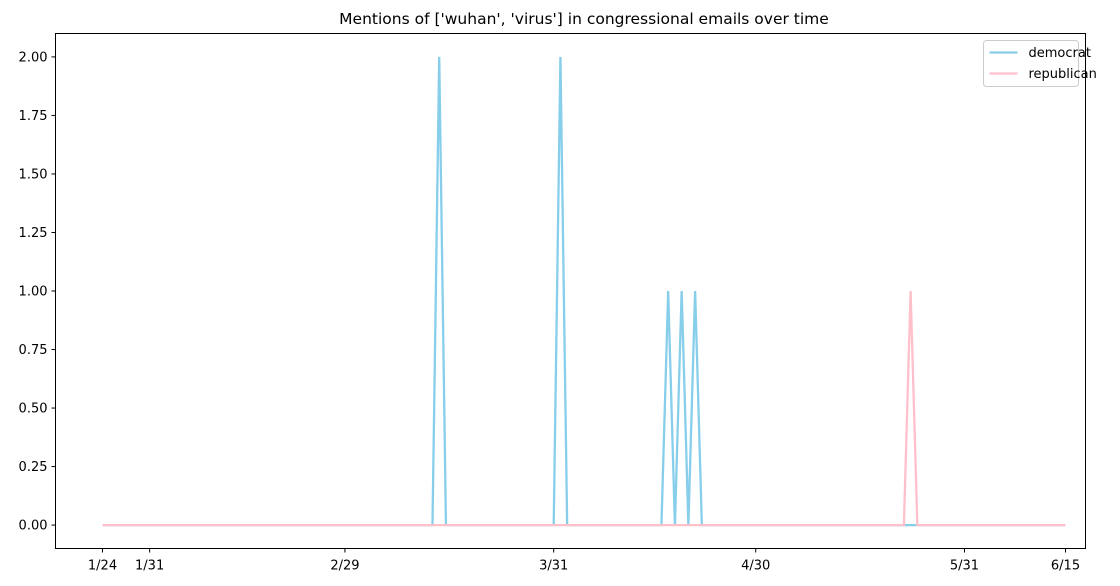 The height and width of the screenshot is (586, 1120). What do you see at coordinates (553, 566) in the screenshot?
I see `x-tick-label: 3/31` at bounding box center [553, 566].